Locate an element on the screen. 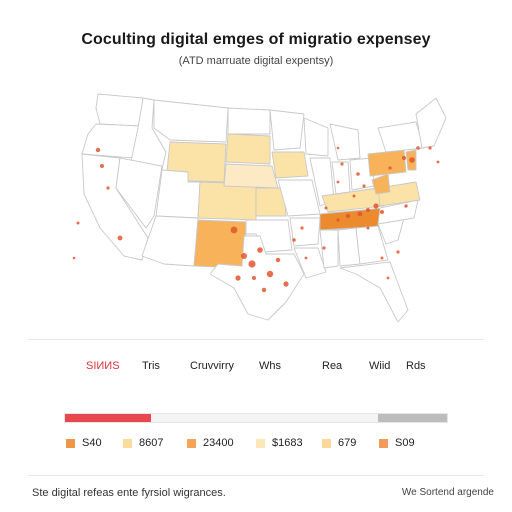  legend-label: Tris is located at coordinates (151, 366).